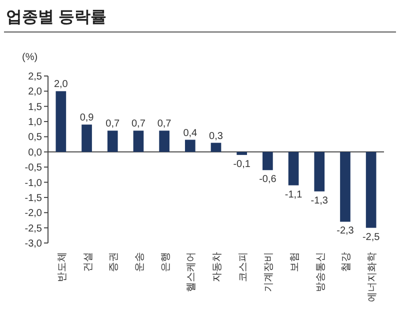 The width and height of the screenshot is (400, 330). What do you see at coordinates (371, 237) in the screenshot?
I see `data-label: -2,5` at bounding box center [371, 237].